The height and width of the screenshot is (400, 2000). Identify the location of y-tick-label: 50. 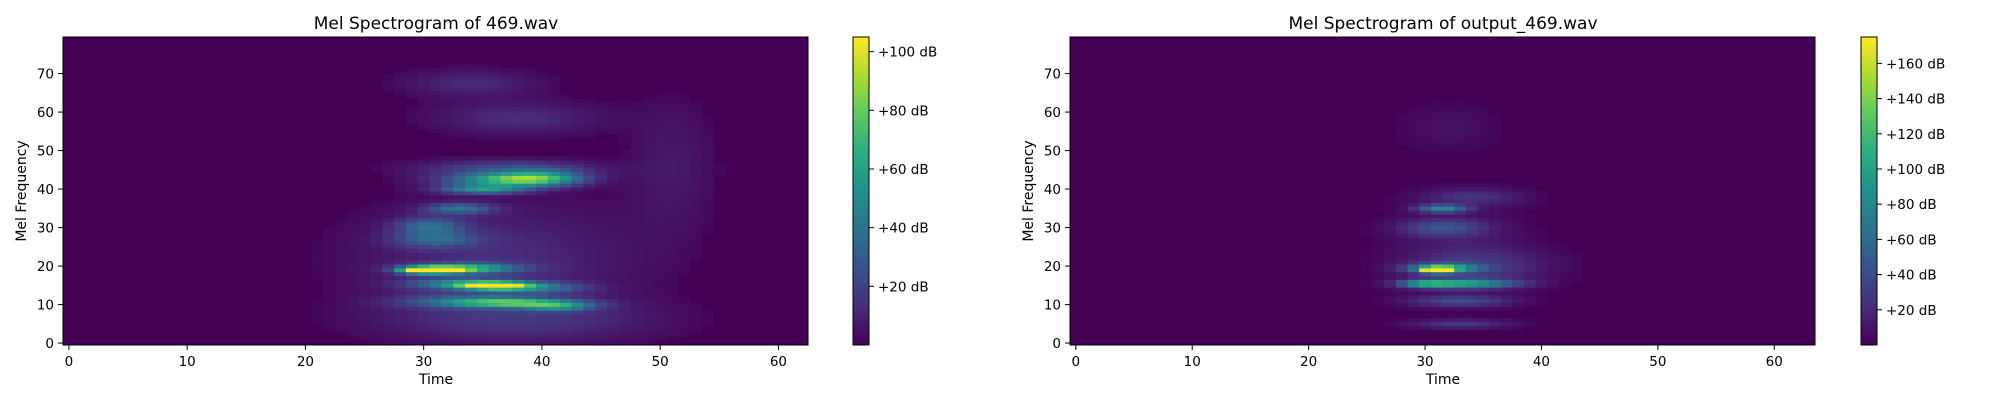
(1052, 152).